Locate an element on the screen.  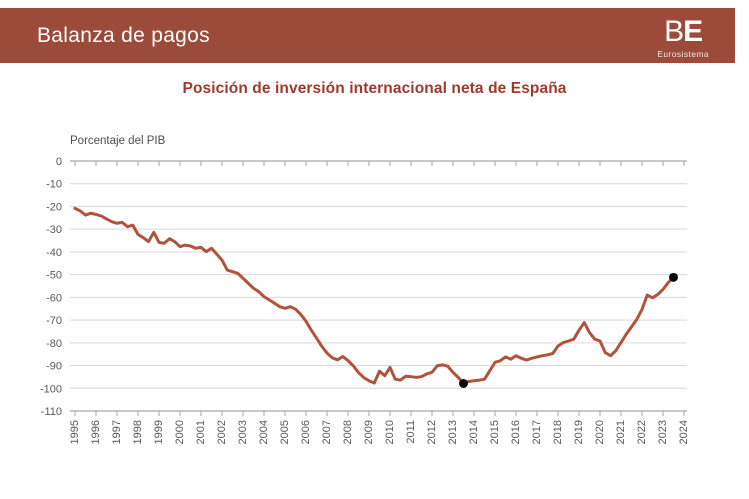
x-tick-label: 2009 is located at coordinates (369, 432).